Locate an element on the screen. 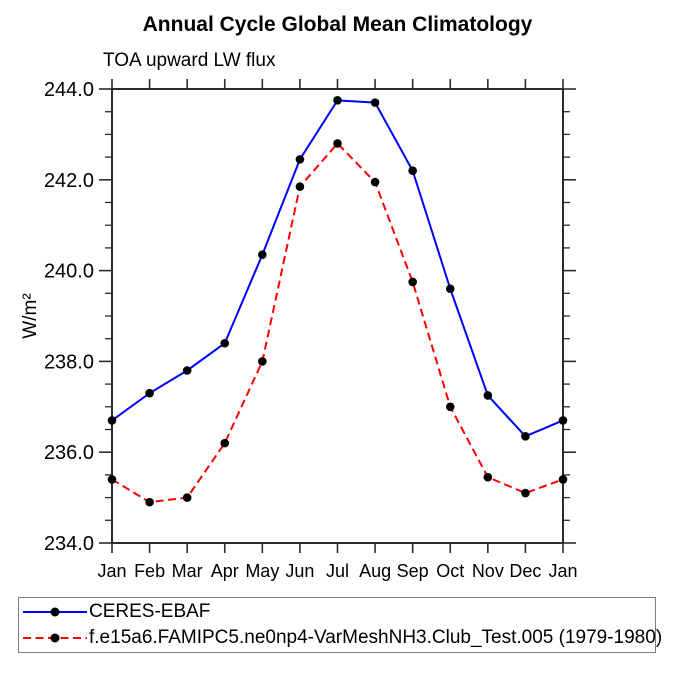 The image size is (675, 675). legend-dashed-line-marker-icon is located at coordinates (55, 638).